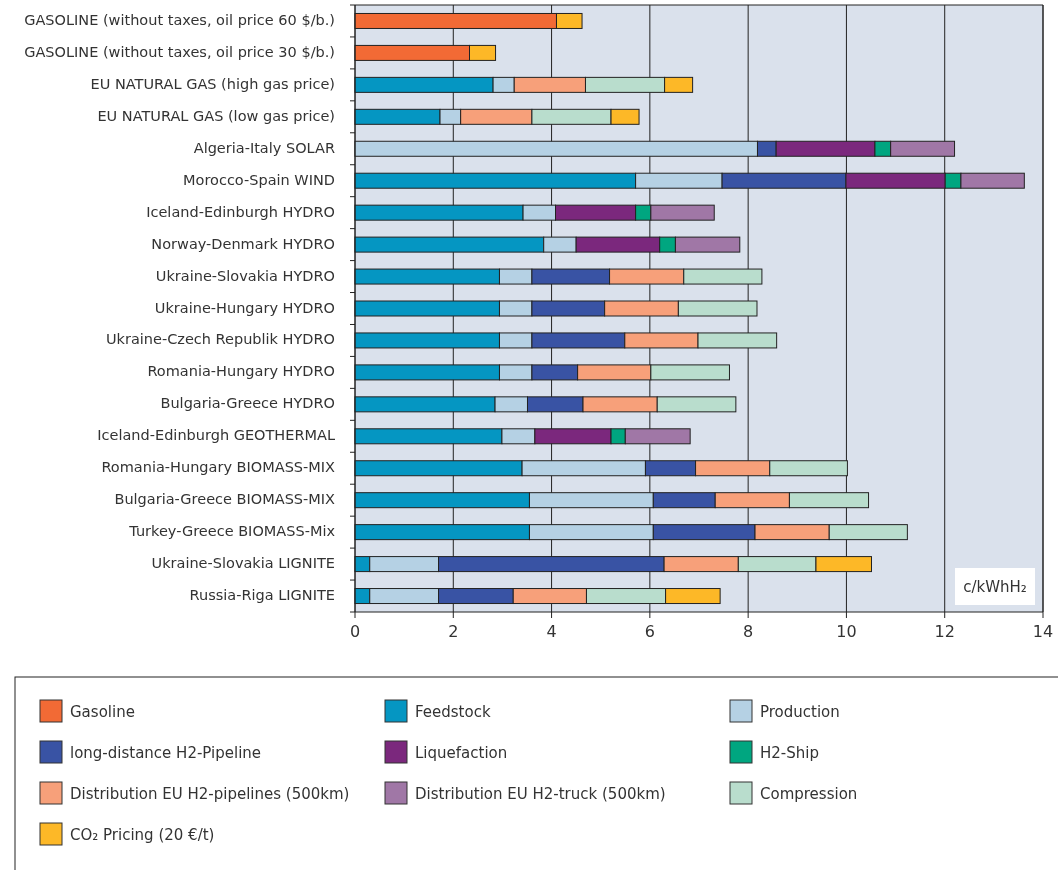 Image resolution: width=1058 pixels, height=870 pixels. Describe the element at coordinates (243, 563) in the screenshot. I see `y-tick-label: Ukraine-Slovakia LIGNITE` at that location.